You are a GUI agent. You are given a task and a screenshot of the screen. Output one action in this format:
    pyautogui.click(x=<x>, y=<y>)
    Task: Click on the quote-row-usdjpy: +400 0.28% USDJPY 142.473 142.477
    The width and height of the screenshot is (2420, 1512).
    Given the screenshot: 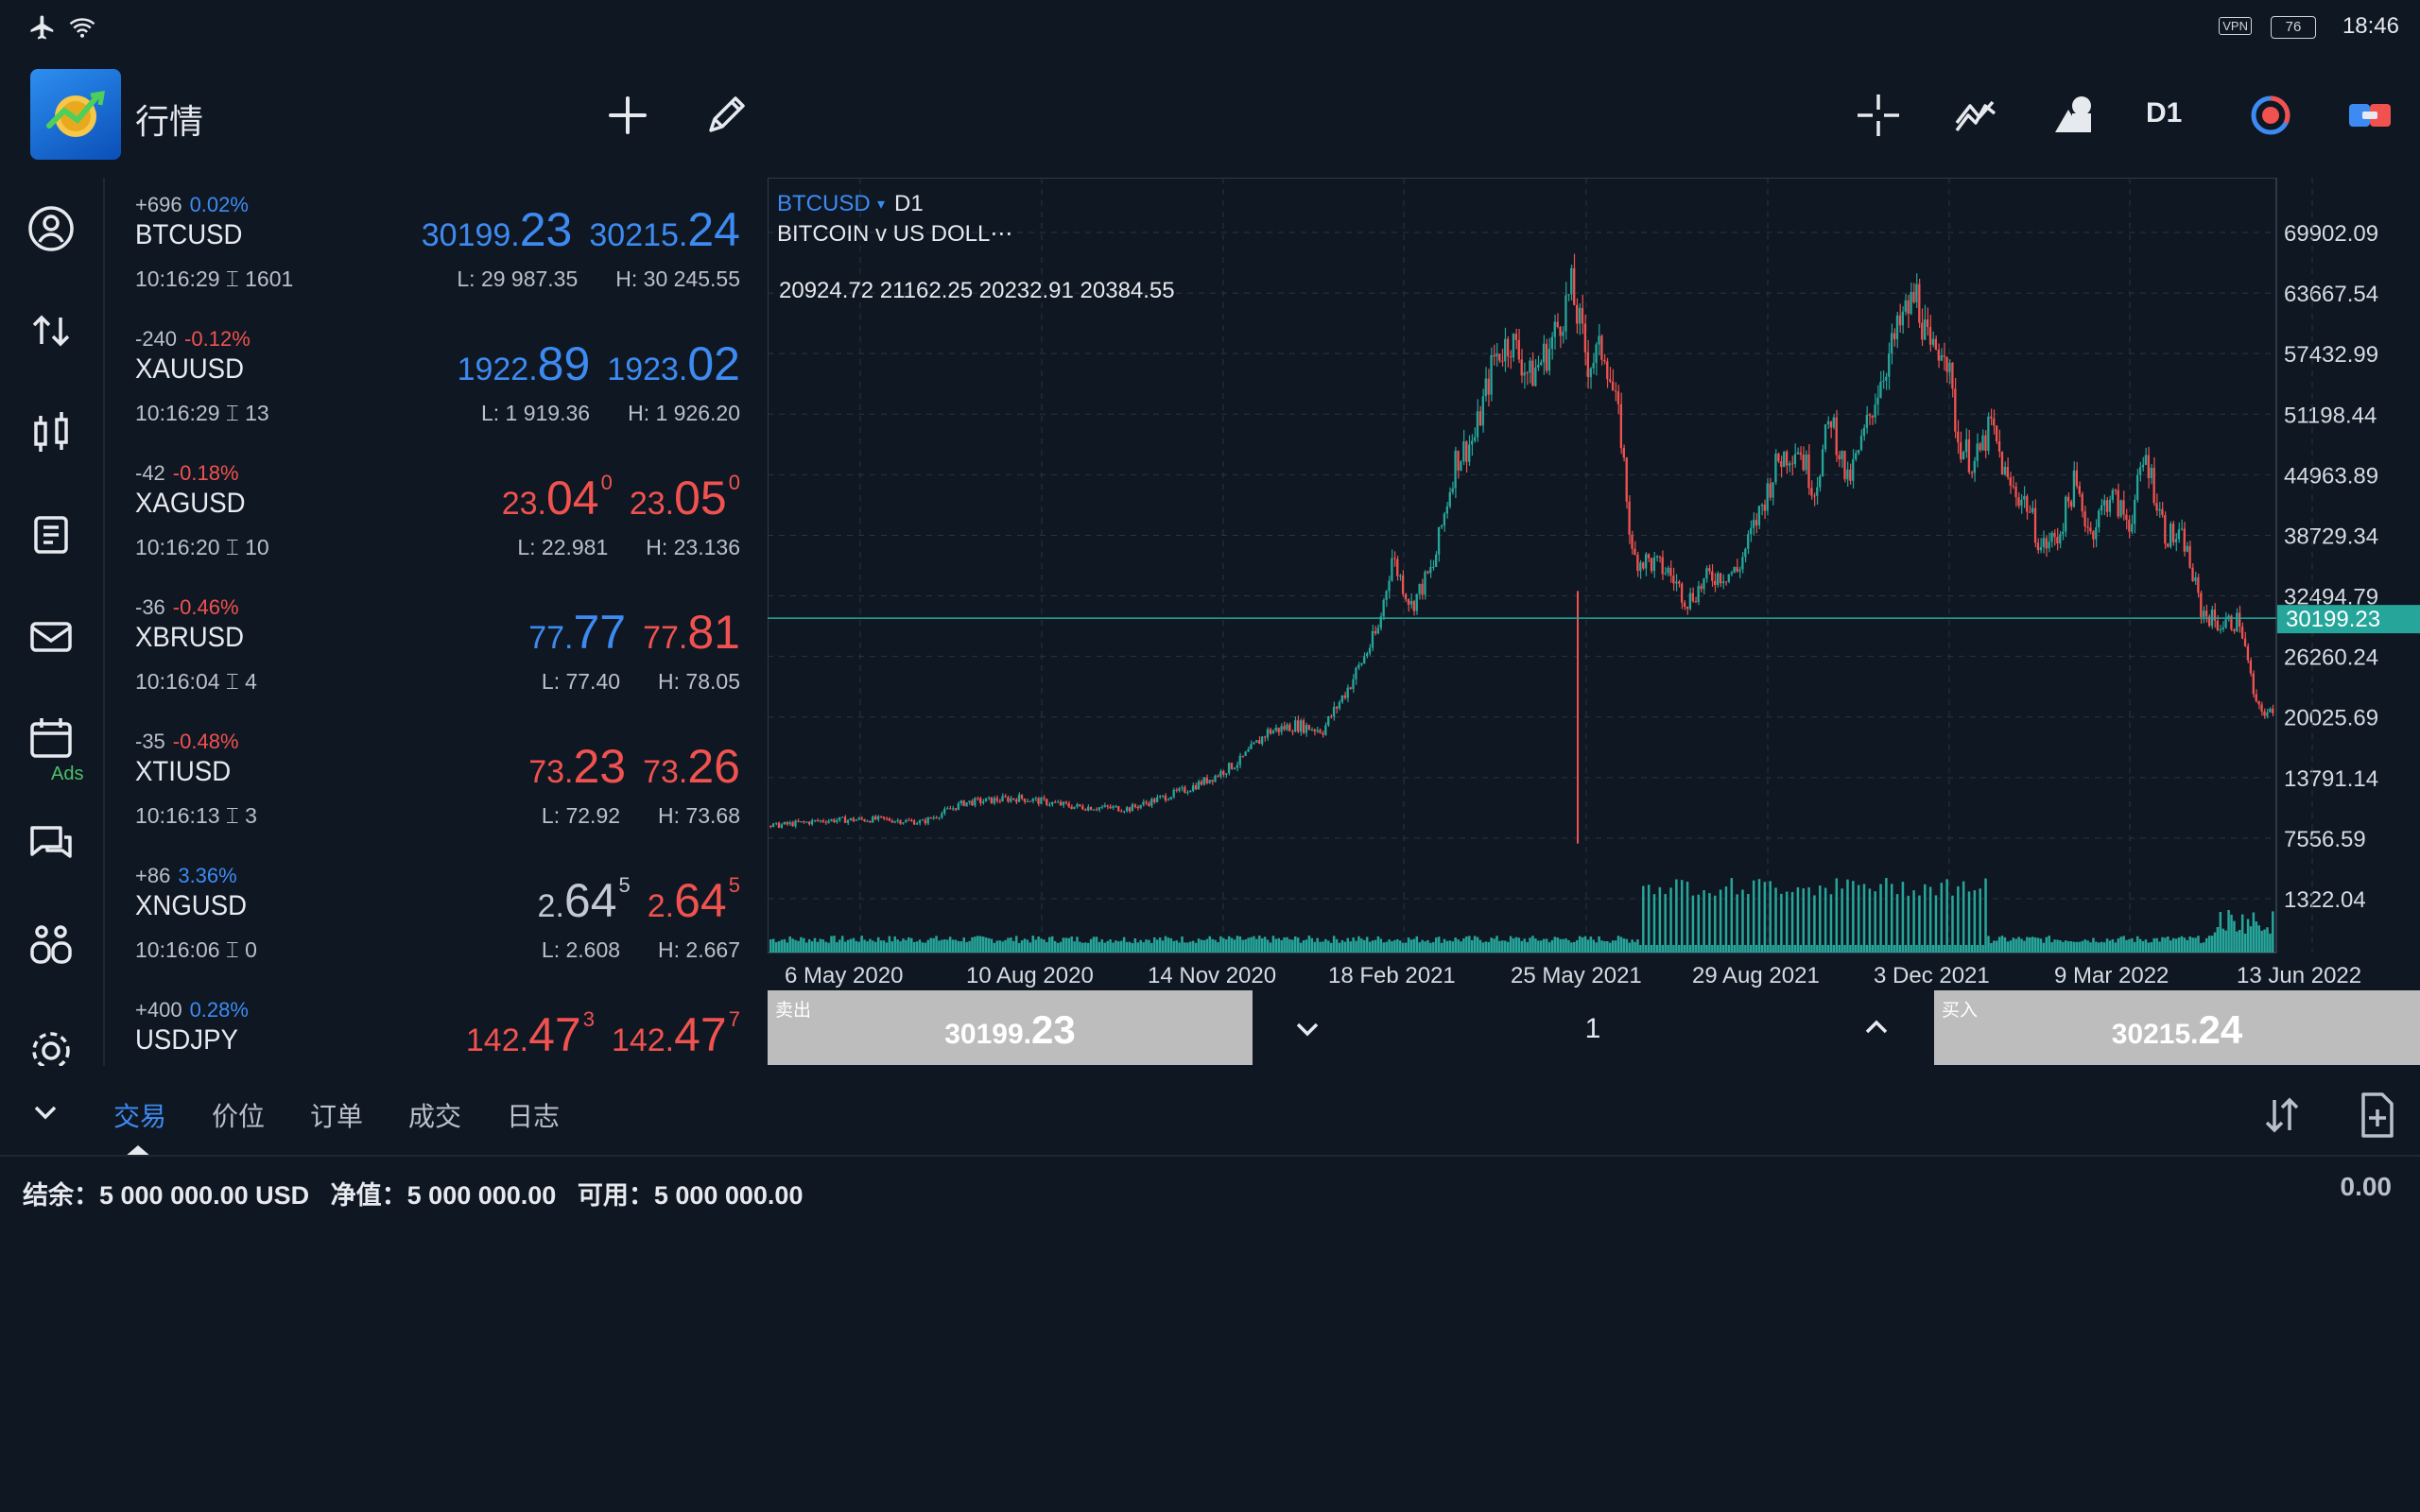 What is the action you would take?
    pyautogui.click(x=437, y=1024)
    